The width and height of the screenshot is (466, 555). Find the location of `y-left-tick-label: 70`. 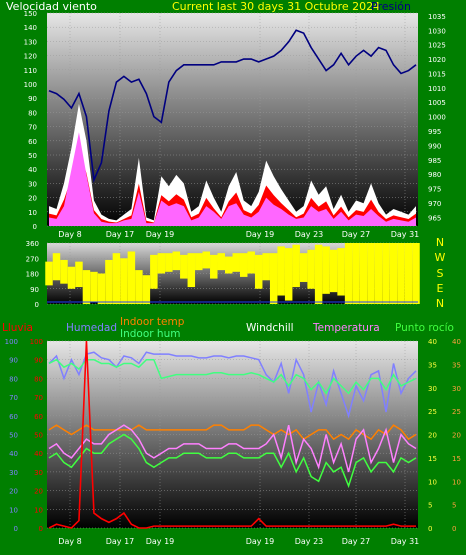

y-left-tick-label: 70 is located at coordinates (32, 128).